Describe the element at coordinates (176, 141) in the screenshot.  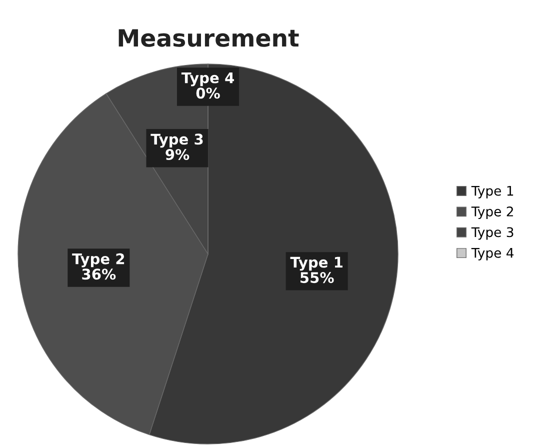
I see `slice-label: Type 3` at that location.